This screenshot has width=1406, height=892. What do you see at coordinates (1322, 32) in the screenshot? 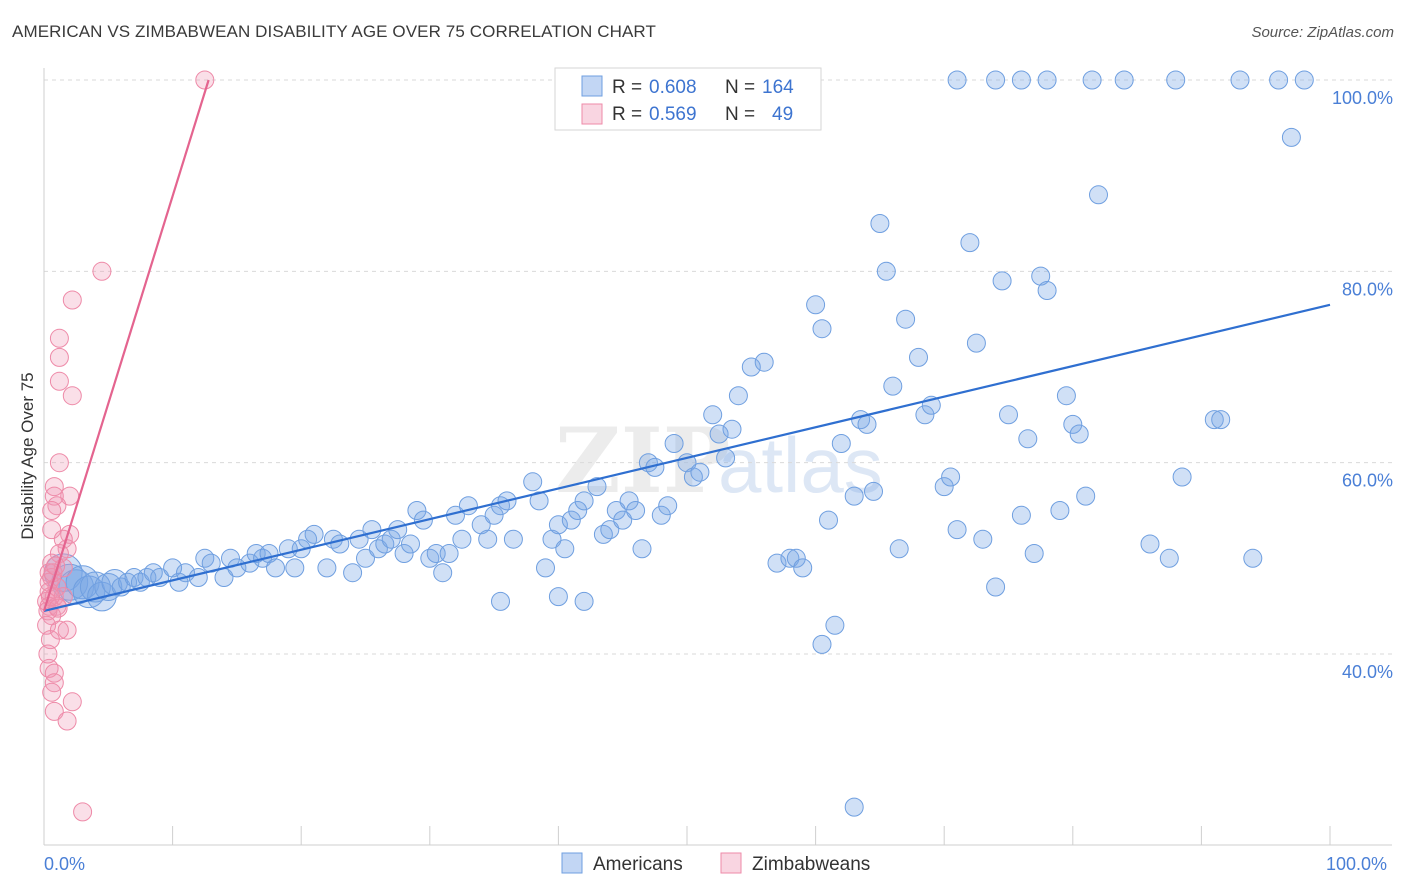
I see `chart-source: Source: ZipAtlas.com` at bounding box center [1322, 32].